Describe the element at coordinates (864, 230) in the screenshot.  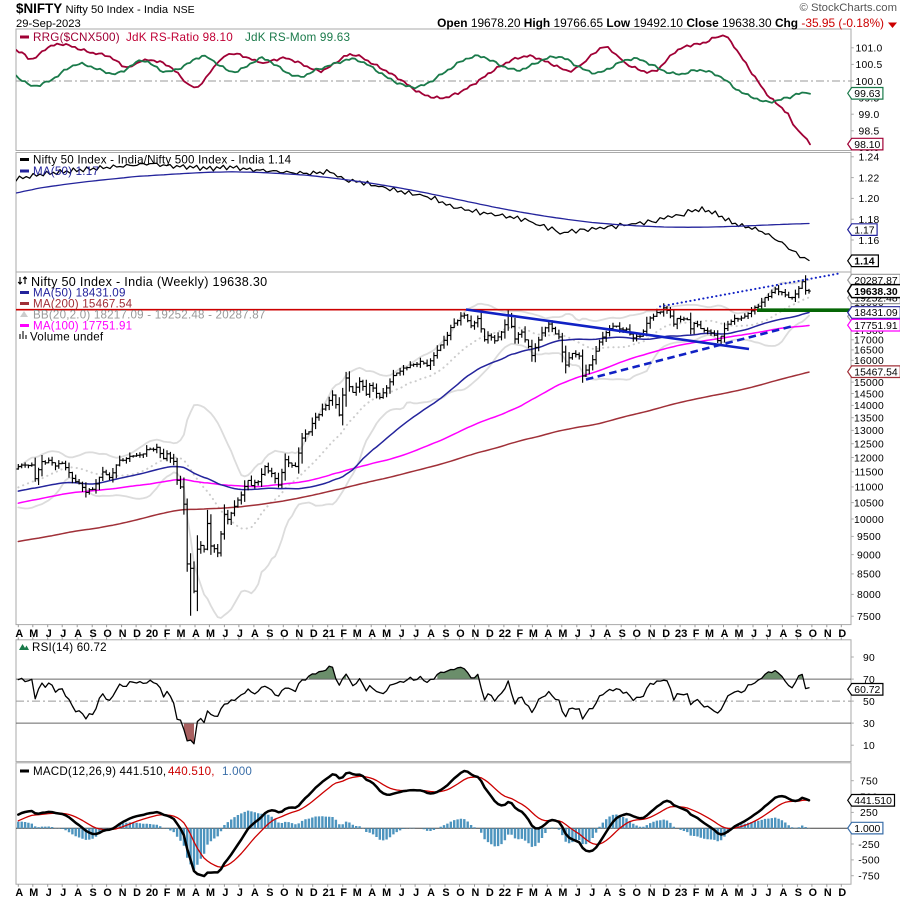
I see `svg-text: 1.17` at that location.